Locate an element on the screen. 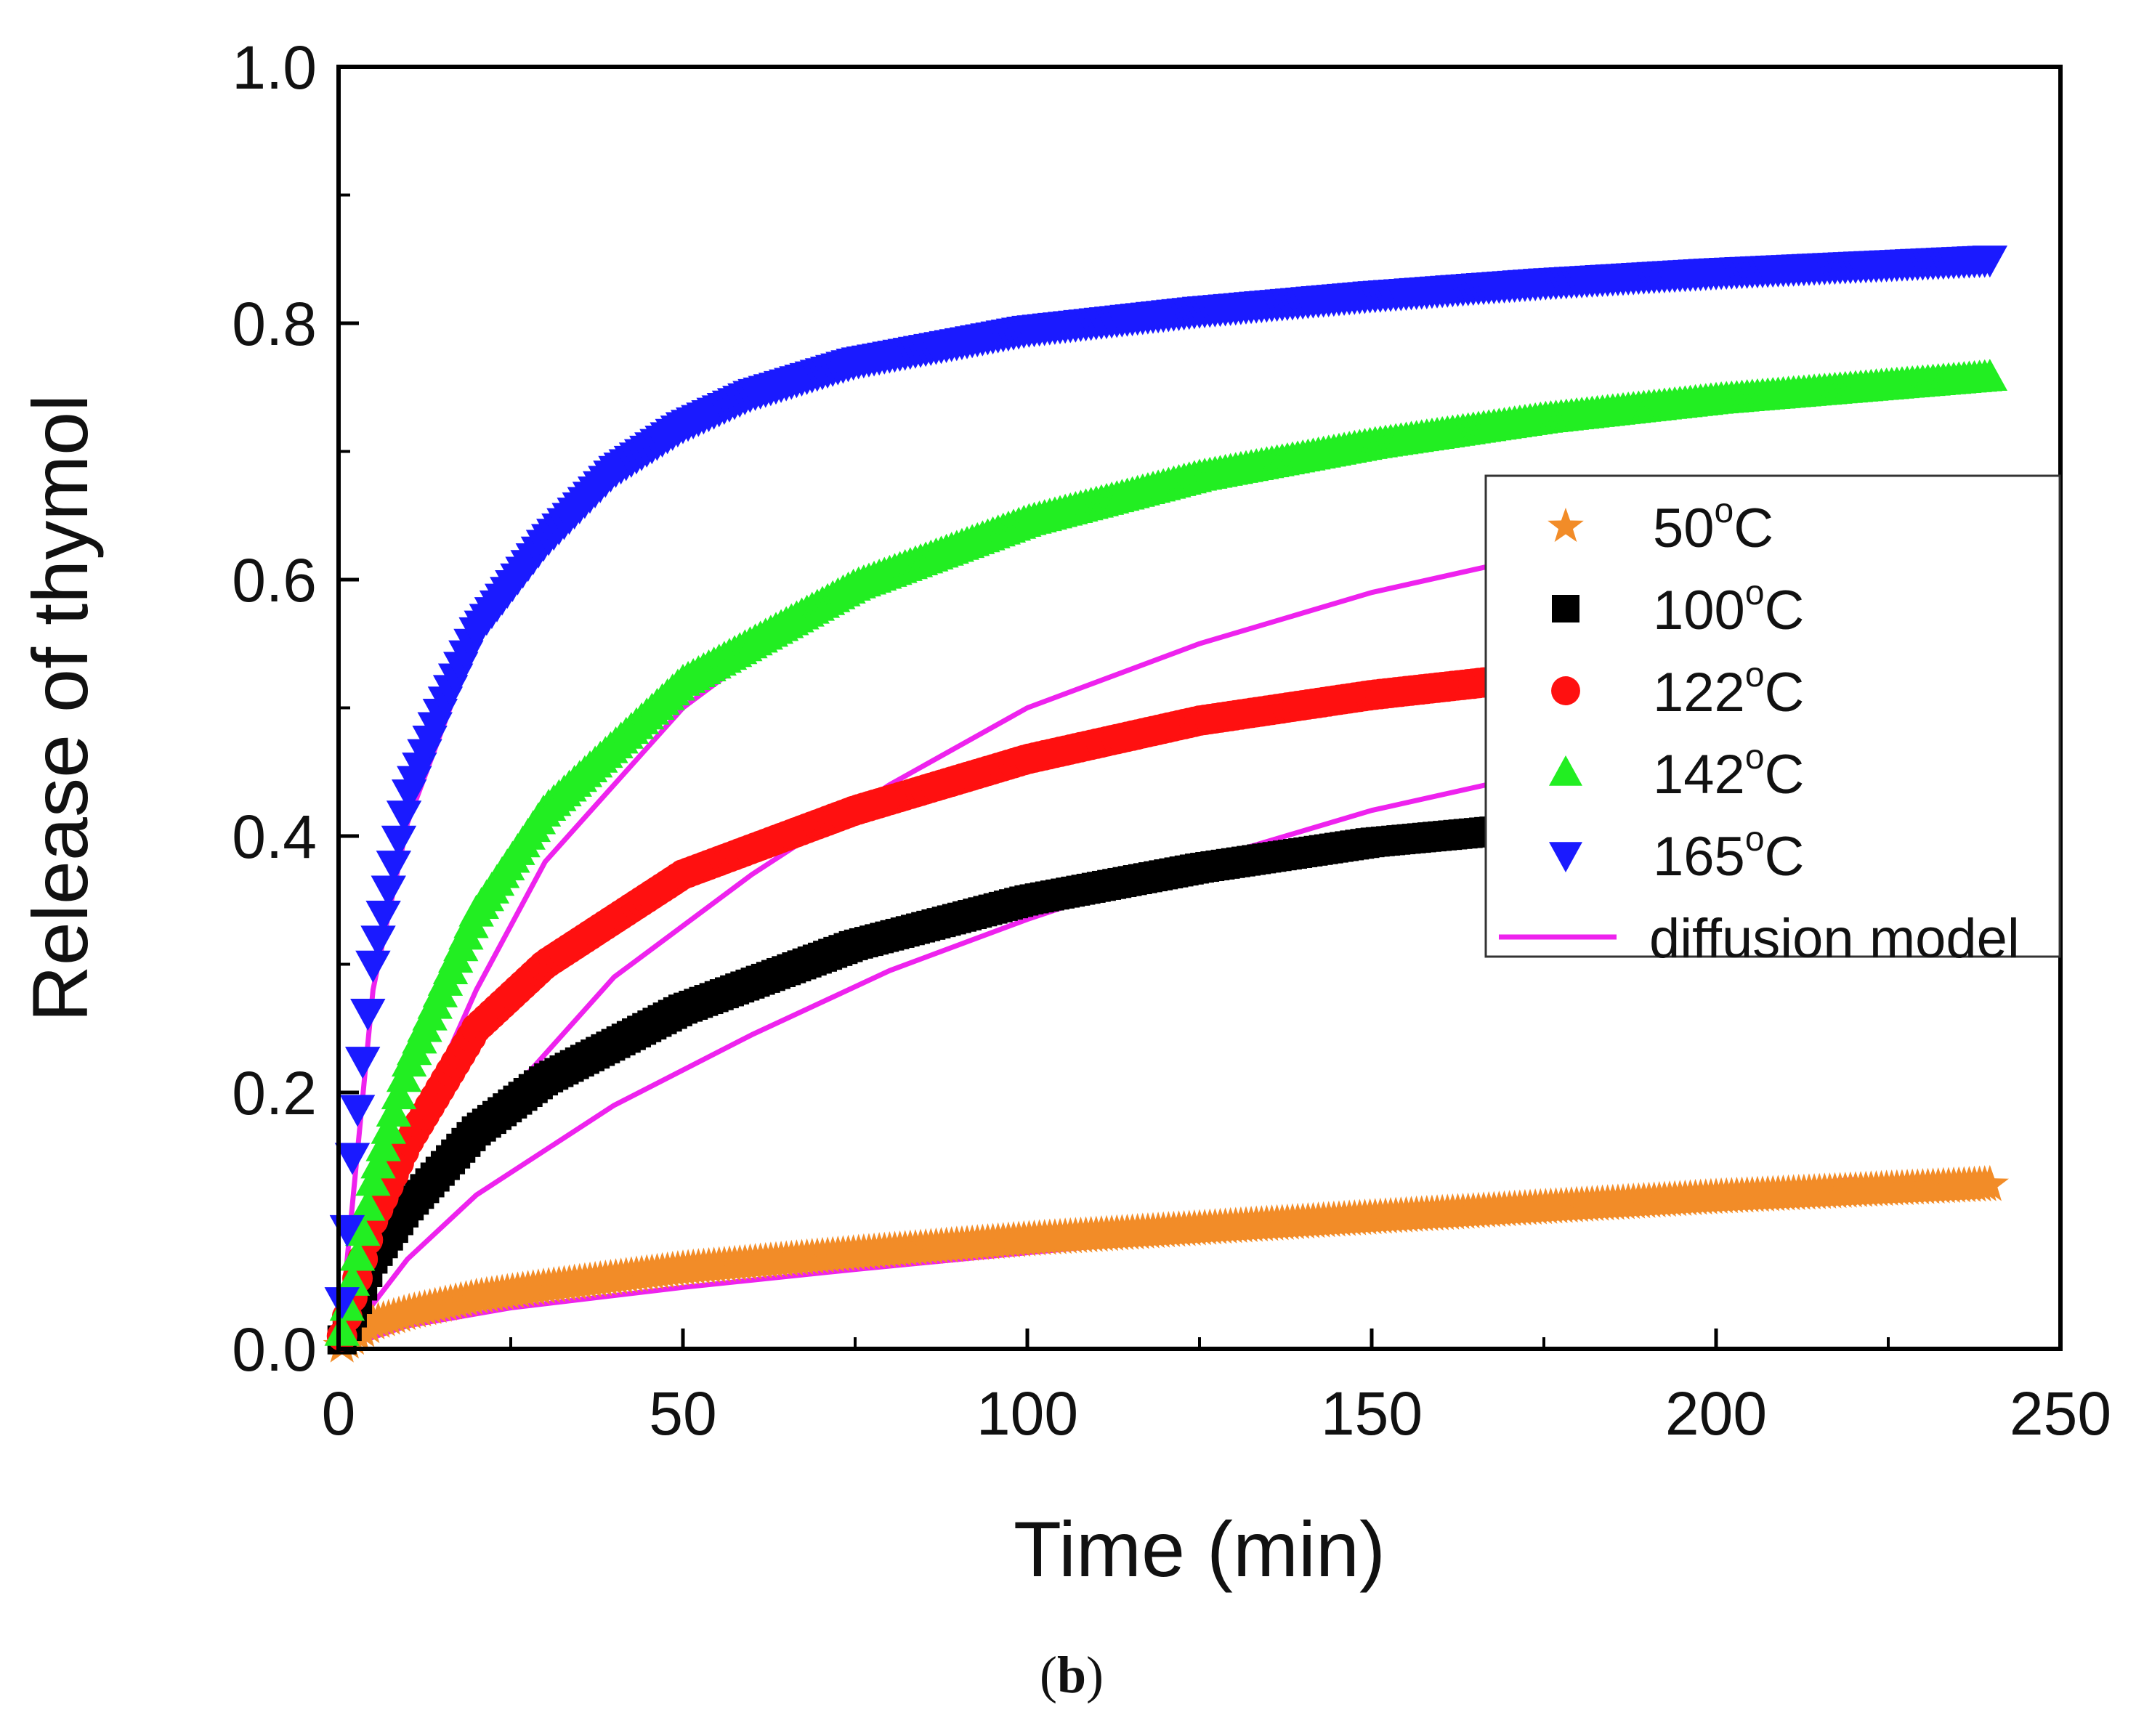 This screenshot has width=2144, height=1736. legend-label-value: 122 is located at coordinates (1699, 692).